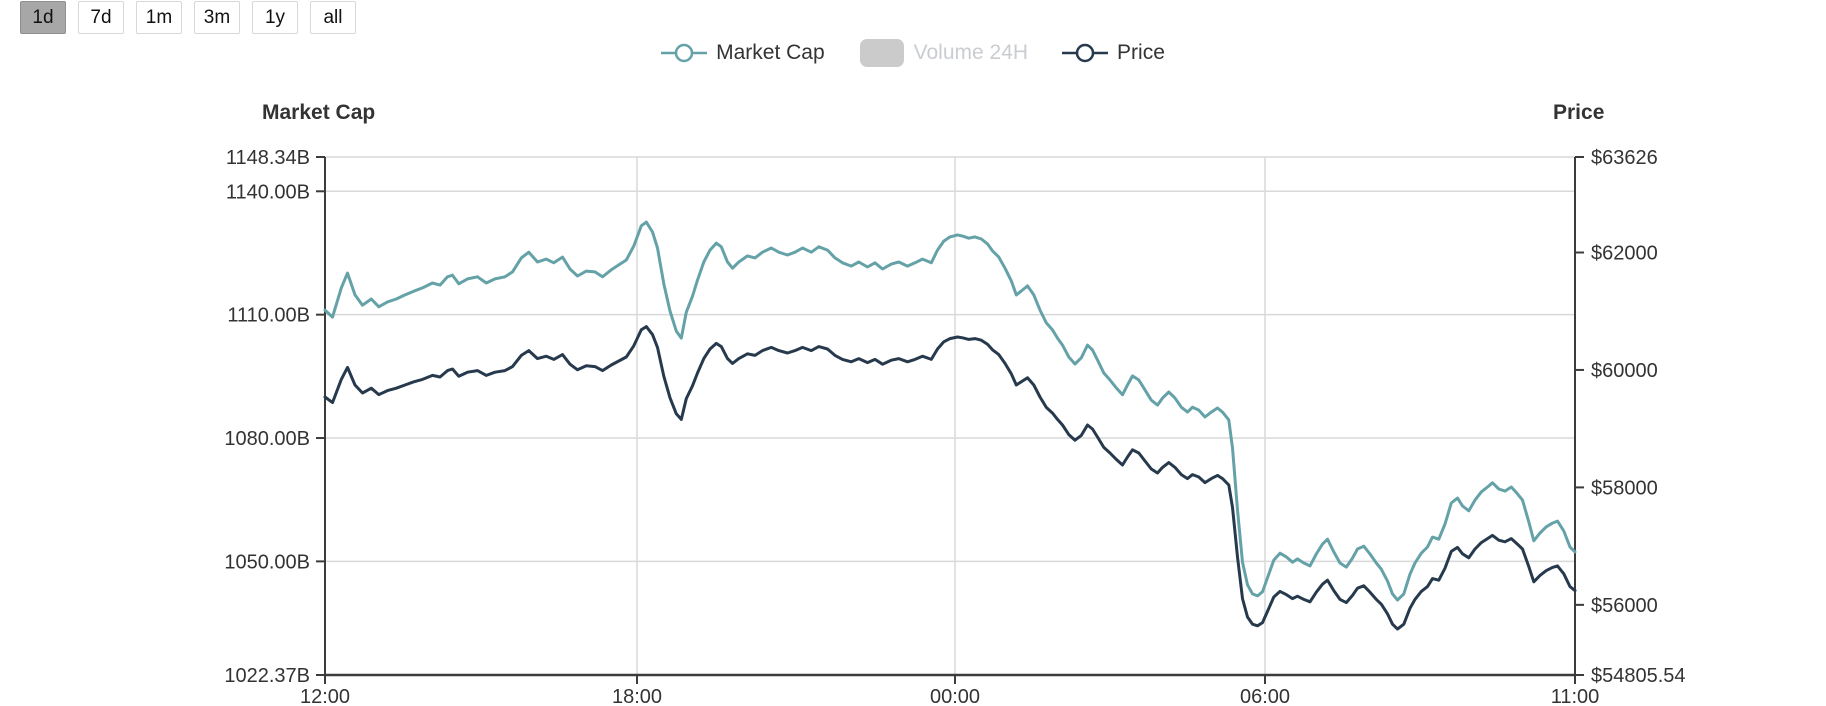 The height and width of the screenshot is (706, 1826). I want to click on time-range-button-1m: 1m, so click(159, 17).